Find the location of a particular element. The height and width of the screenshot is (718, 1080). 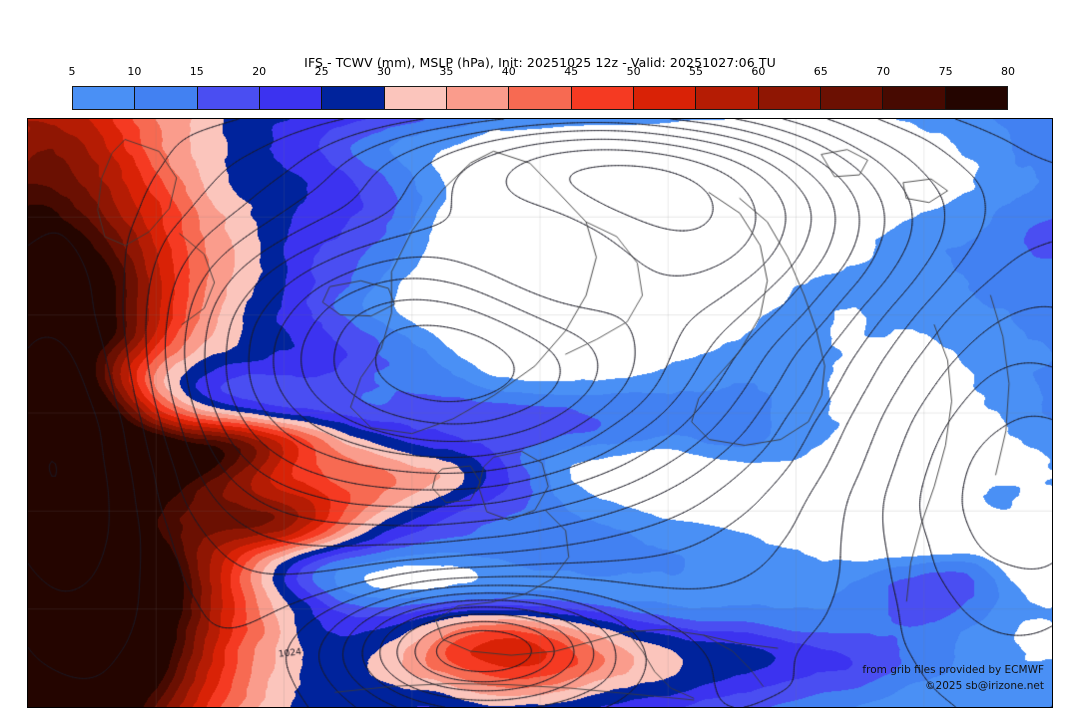

colorbar-tick-label: 45 is located at coordinates (571, 71).